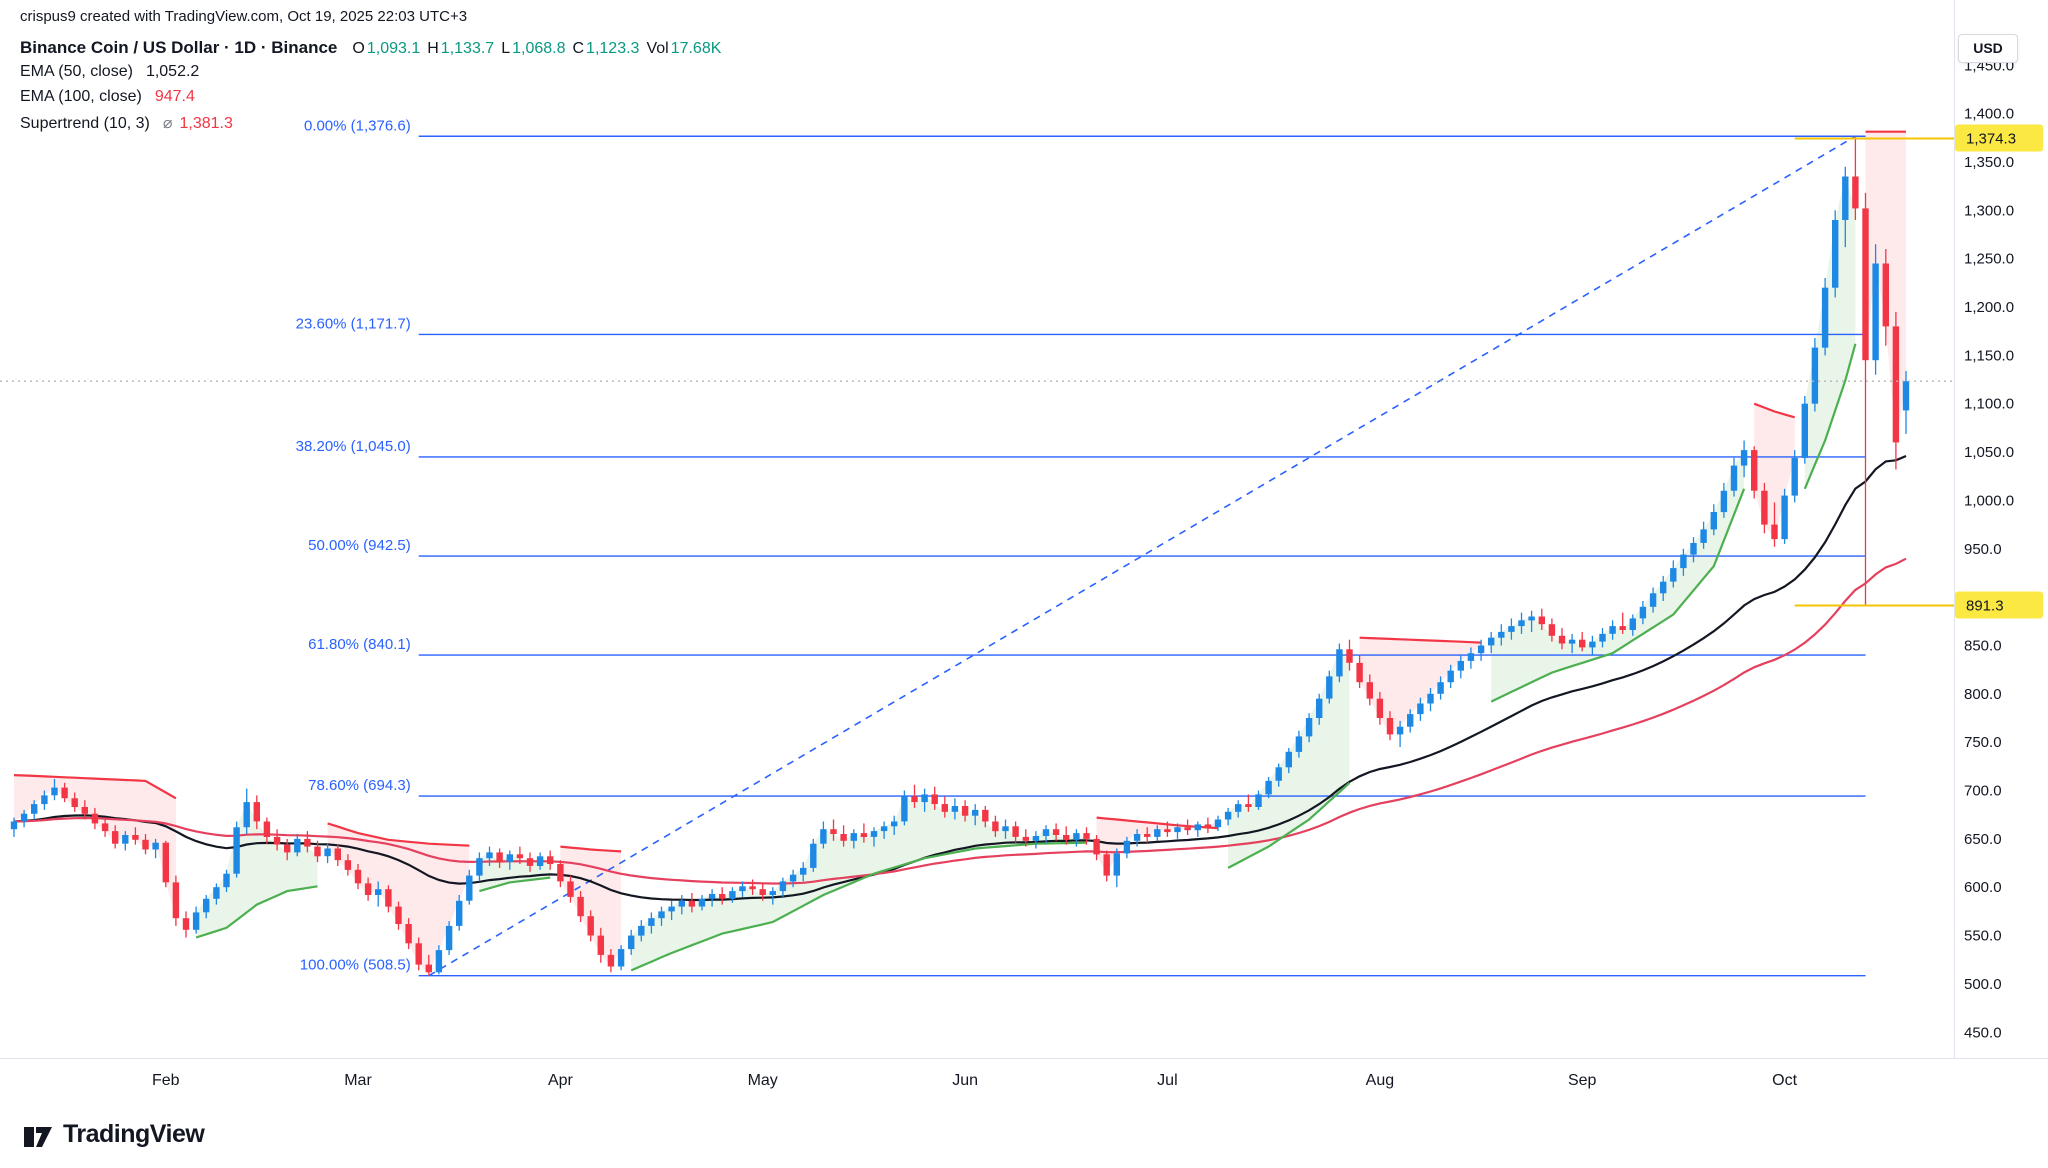 The height and width of the screenshot is (1168, 2048). Describe the element at coordinates (1983, 646) in the screenshot. I see `price-tick-label: 850.0` at that location.